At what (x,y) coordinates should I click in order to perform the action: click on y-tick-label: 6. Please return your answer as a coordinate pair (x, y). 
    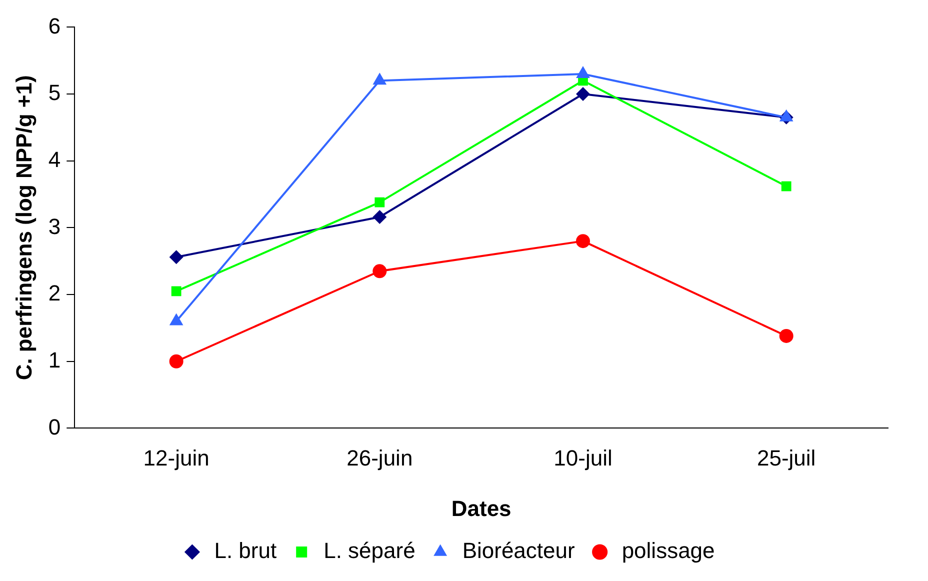
    Looking at the image, I should click on (54, 25).